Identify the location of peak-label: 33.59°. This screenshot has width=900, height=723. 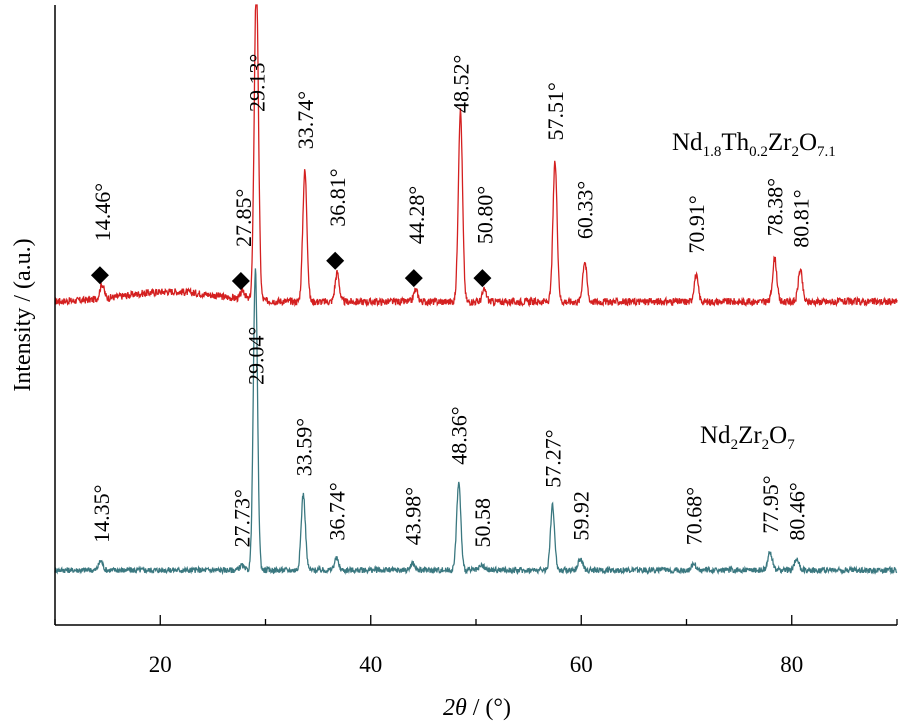
(303, 447).